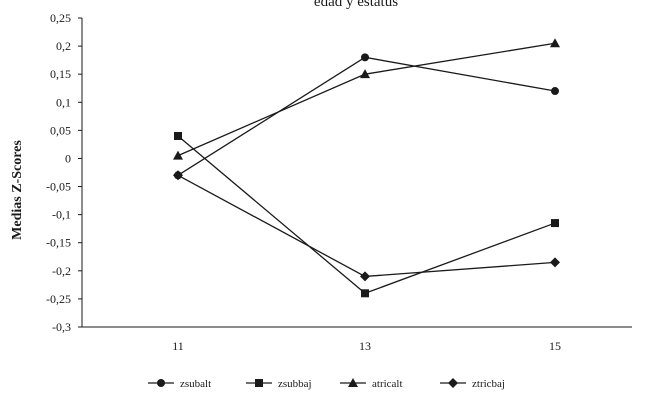  What do you see at coordinates (61, 215) in the screenshot?
I see `y-tick-label: -0,1` at bounding box center [61, 215].